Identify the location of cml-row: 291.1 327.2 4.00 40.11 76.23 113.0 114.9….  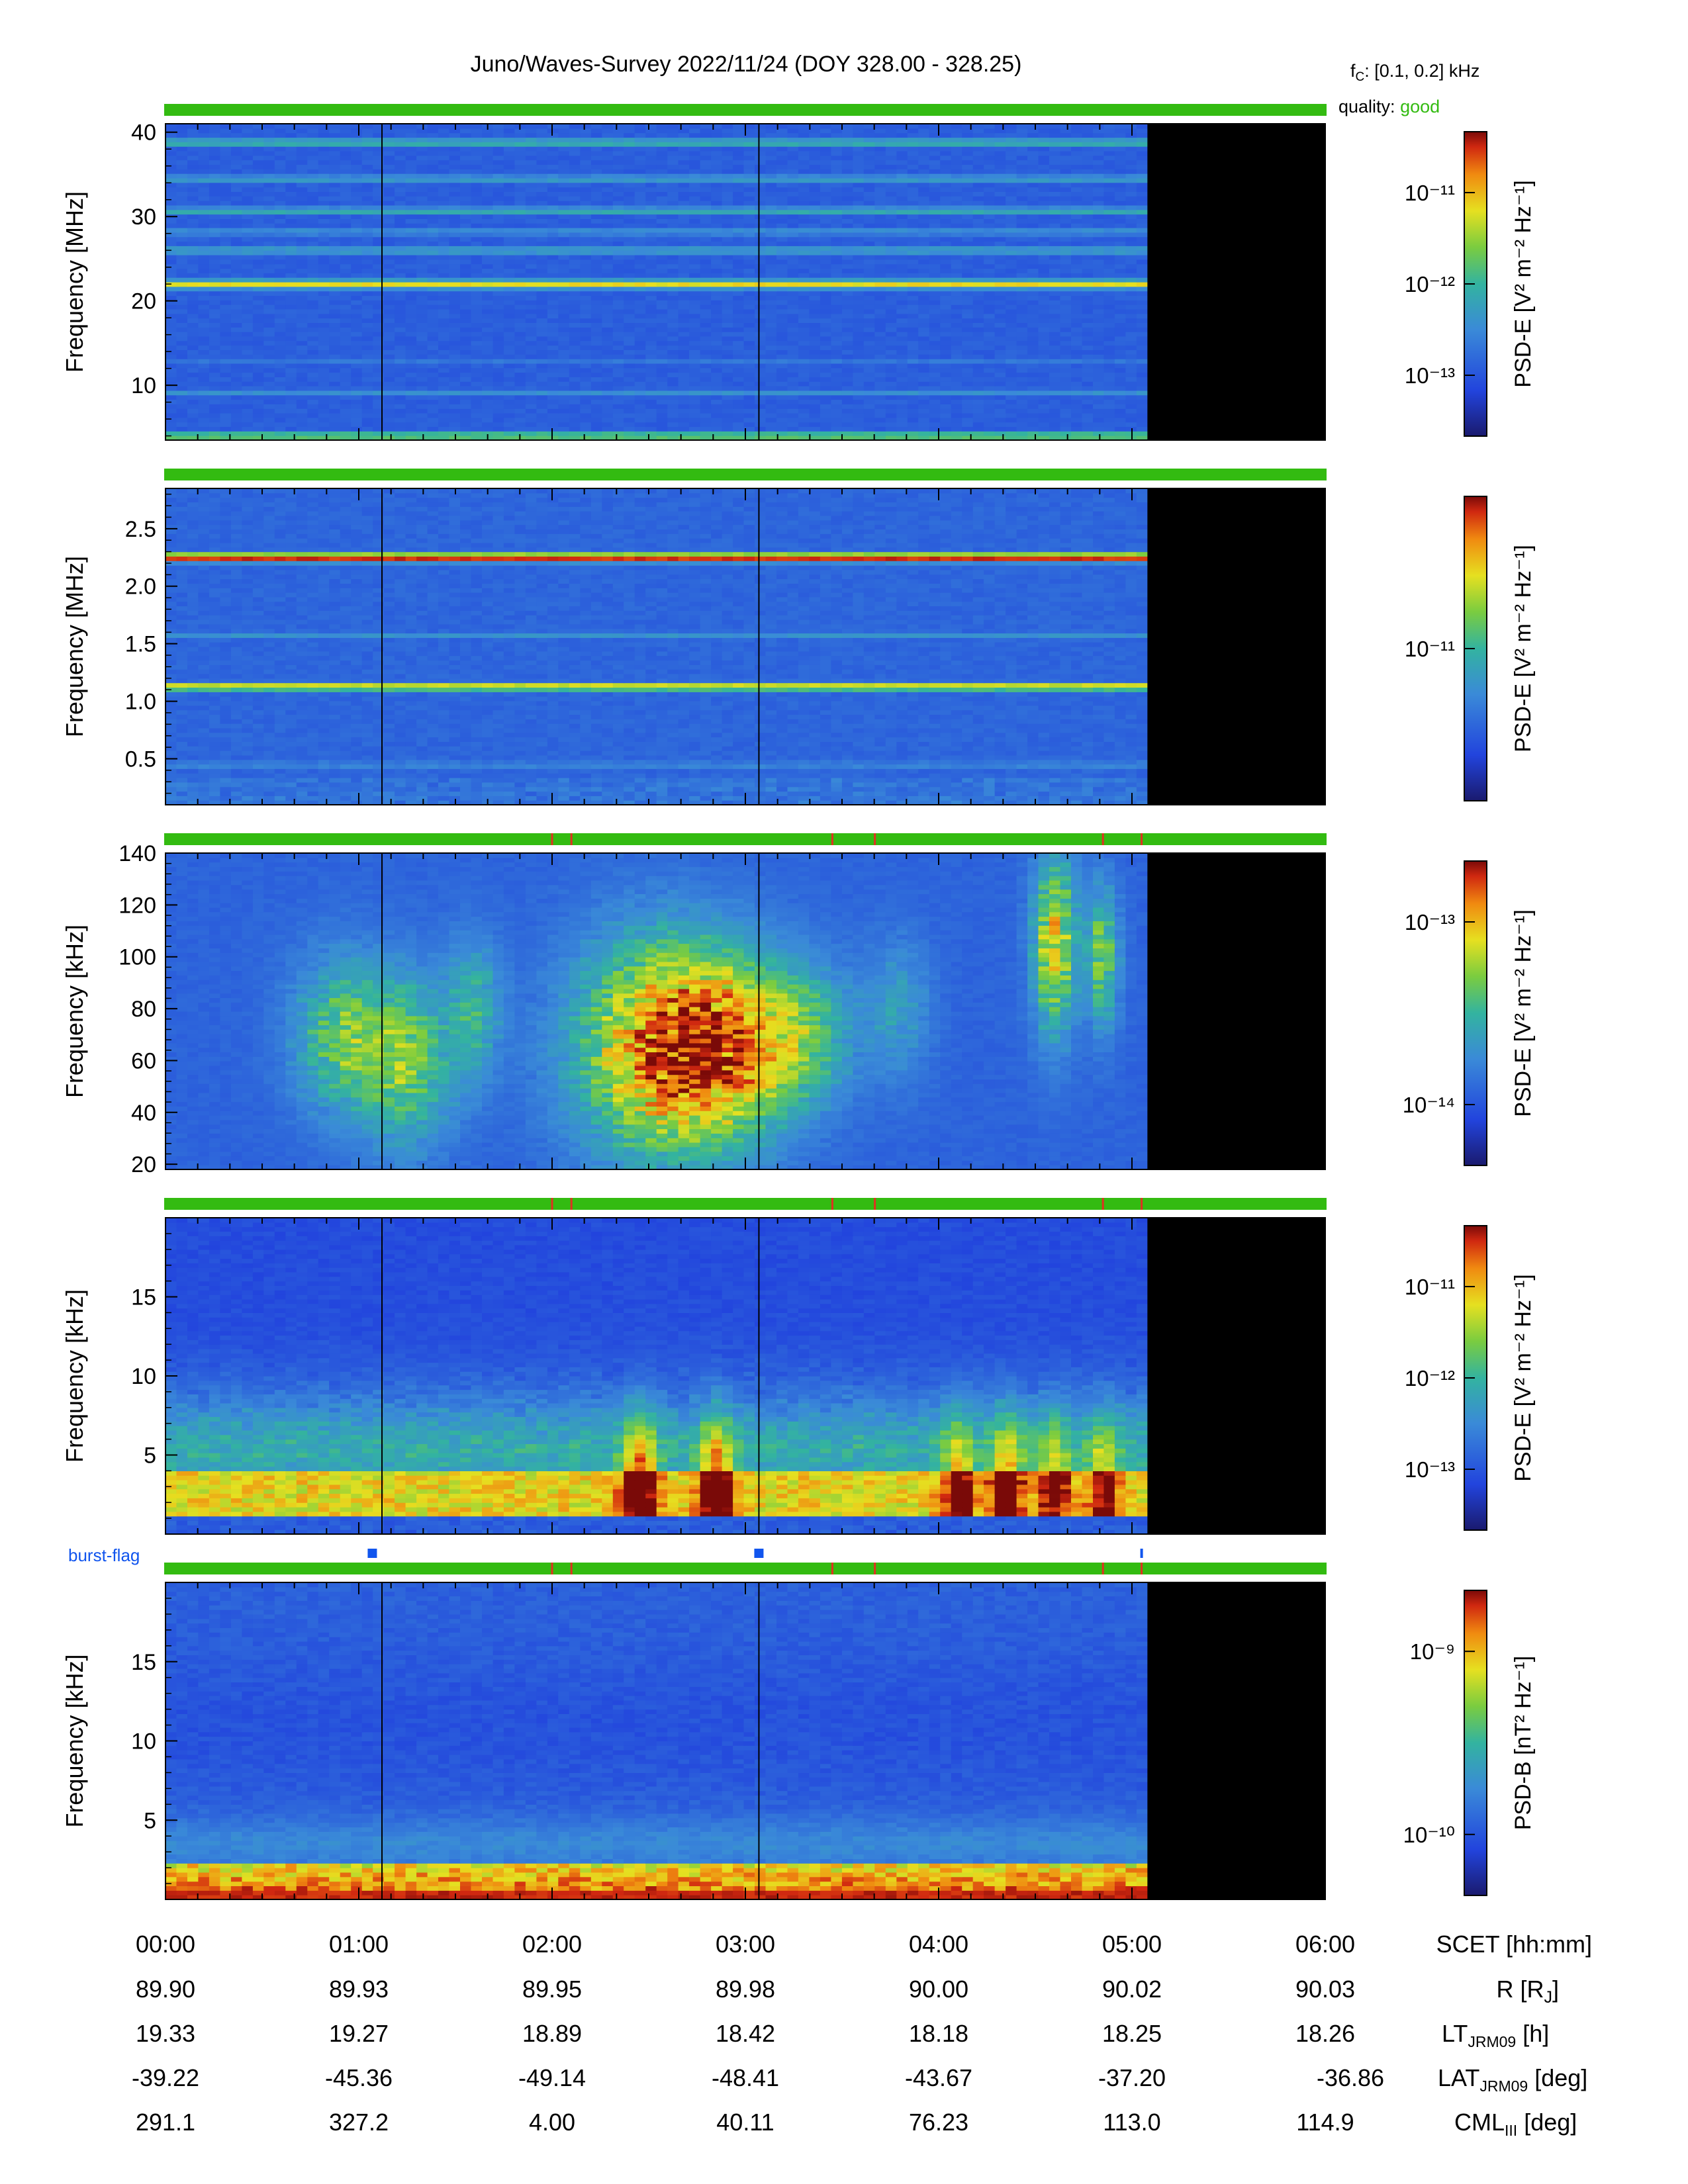
(856, 2124).